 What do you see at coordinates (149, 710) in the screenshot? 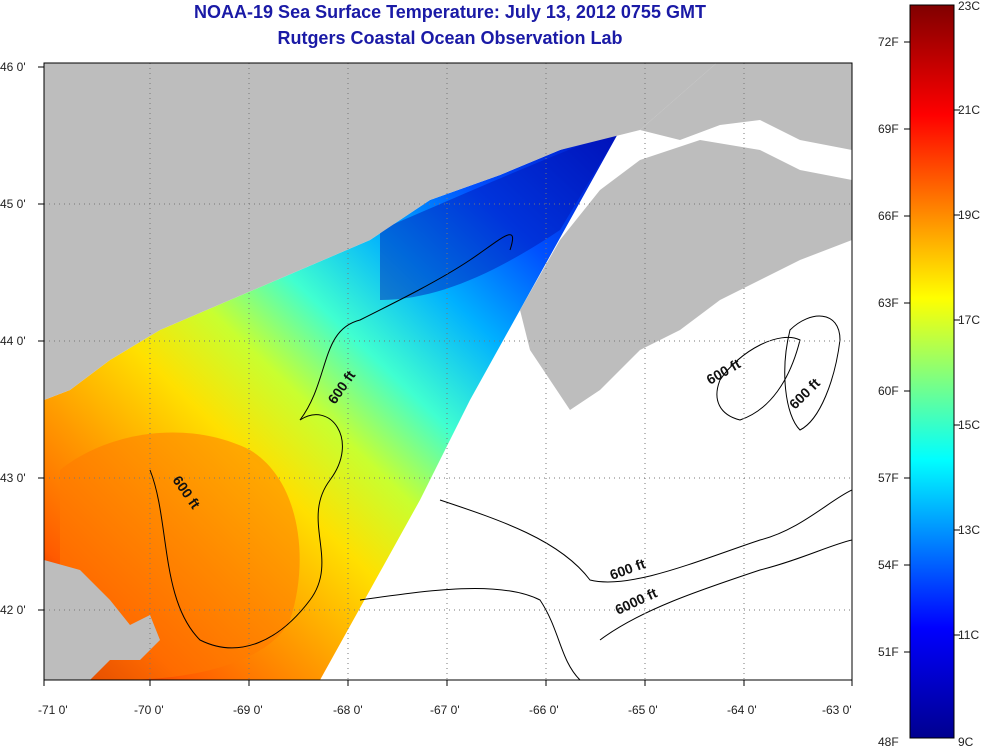
I see `lon-tick-label: -70 0'` at bounding box center [149, 710].